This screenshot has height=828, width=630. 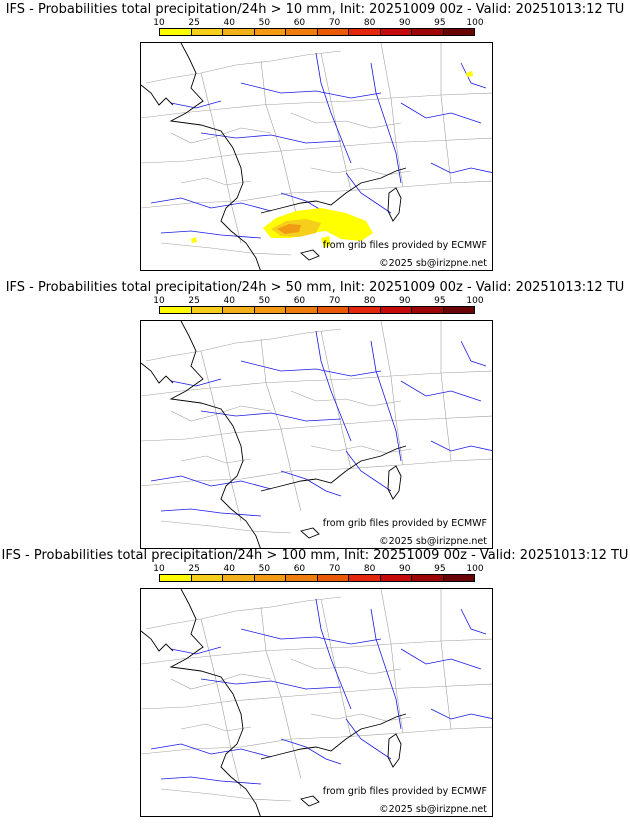 I want to click on colorbar-tick: 40, so click(x=229, y=23).